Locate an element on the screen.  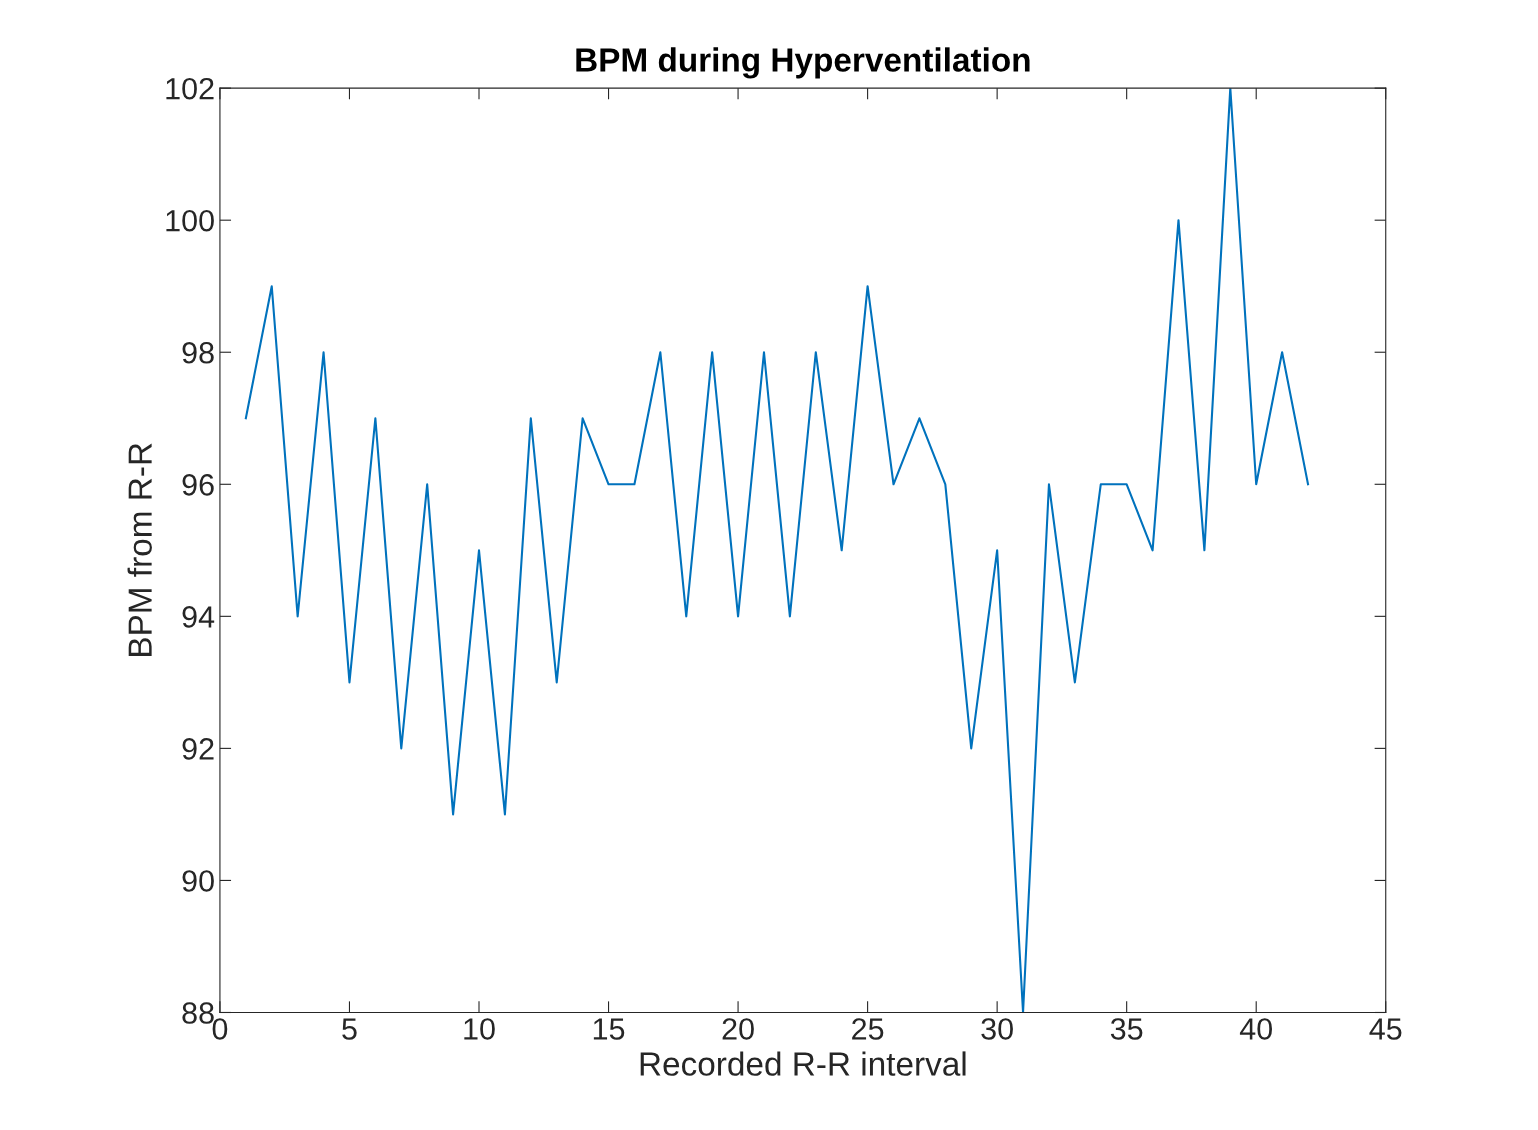
x-tick-label: 45 is located at coordinates (1385, 1029).